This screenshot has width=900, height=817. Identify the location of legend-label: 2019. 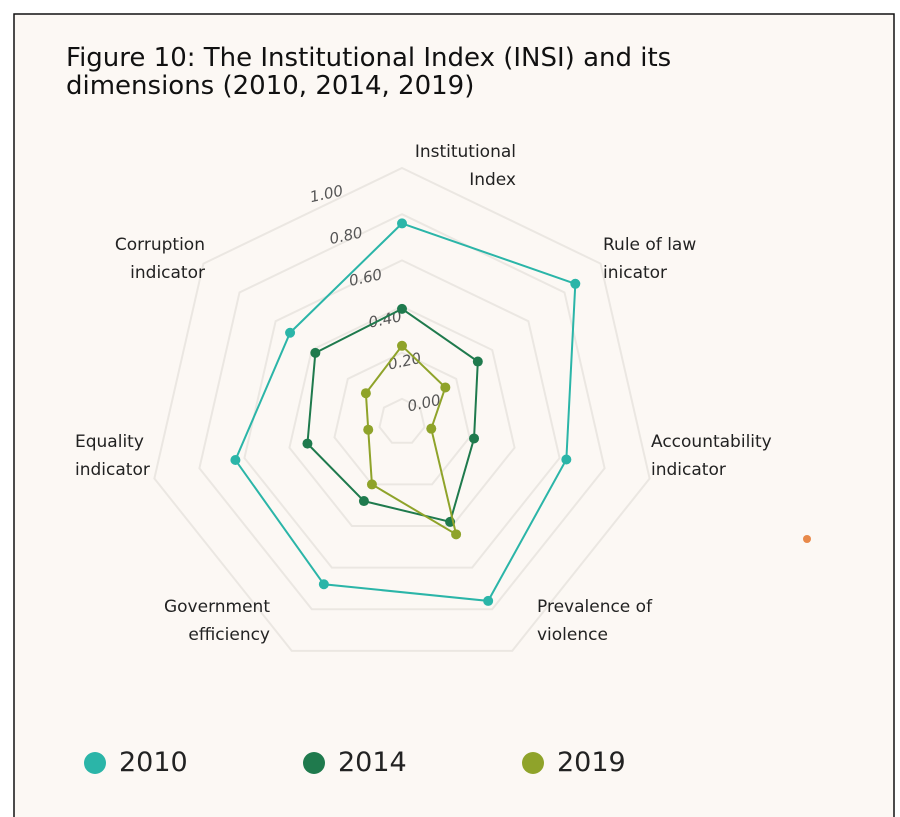
(591, 762).